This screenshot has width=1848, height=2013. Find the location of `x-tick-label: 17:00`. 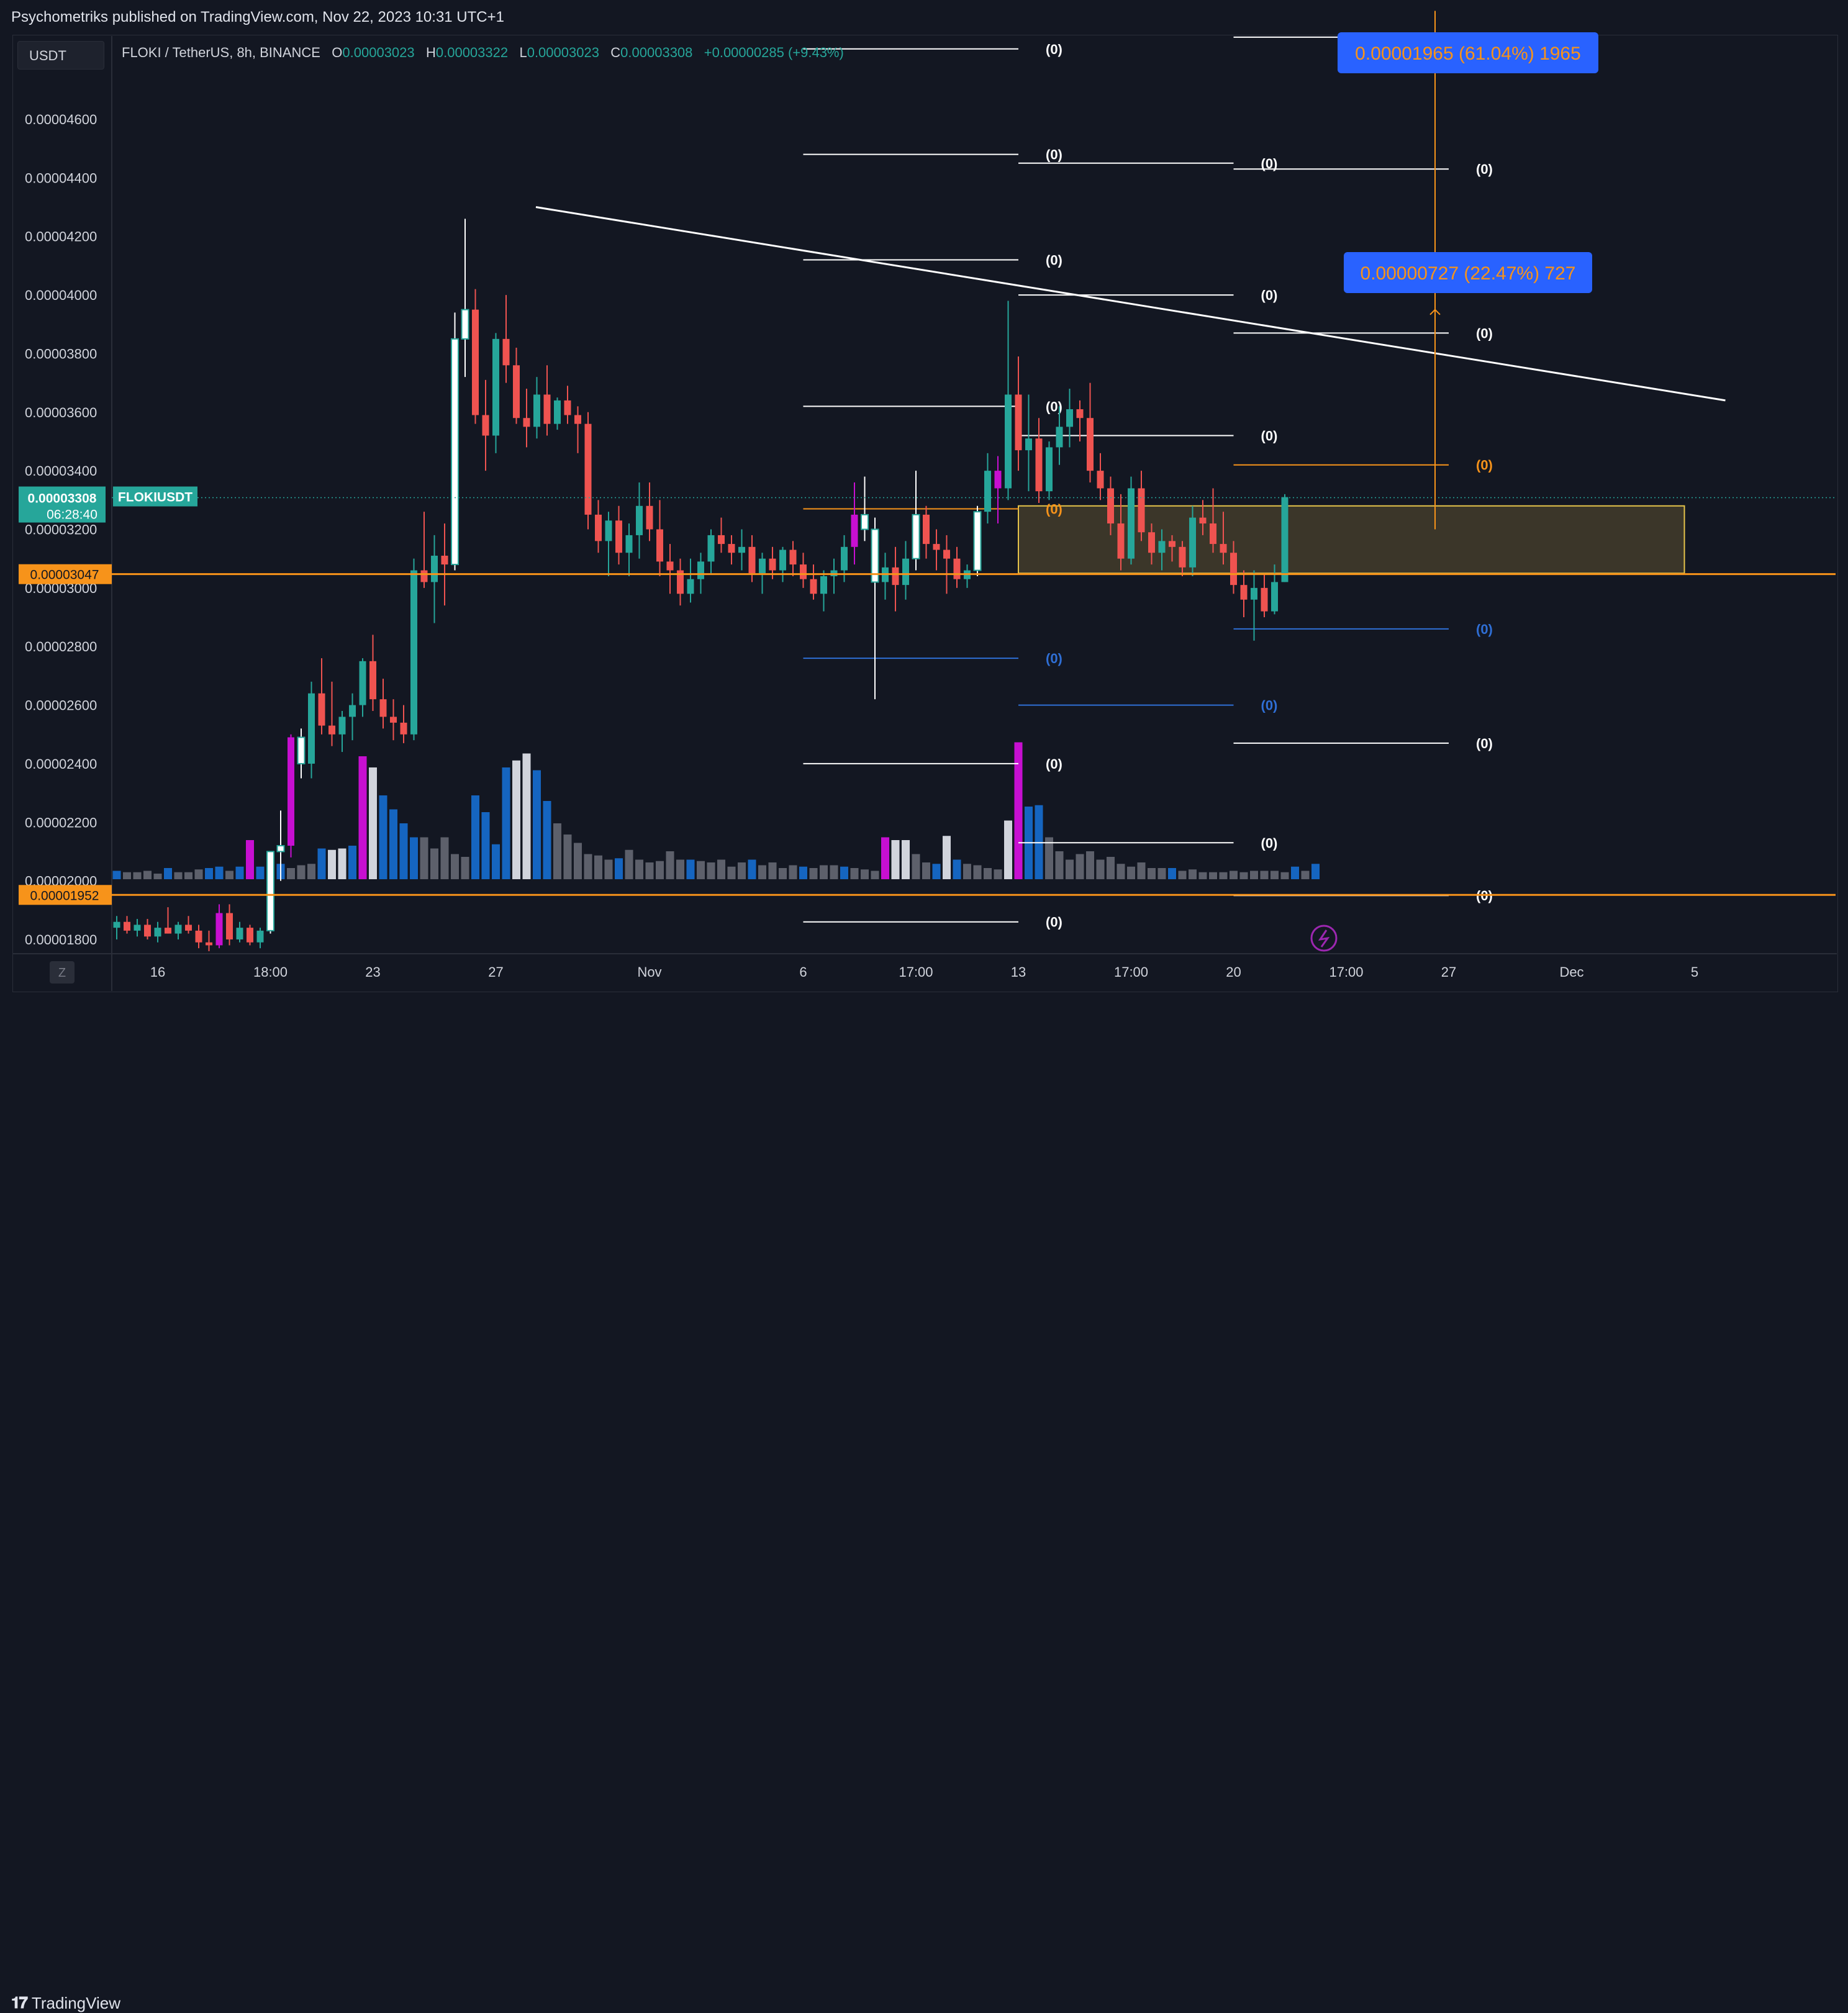

x-tick-label: 17:00 is located at coordinates (1346, 972).